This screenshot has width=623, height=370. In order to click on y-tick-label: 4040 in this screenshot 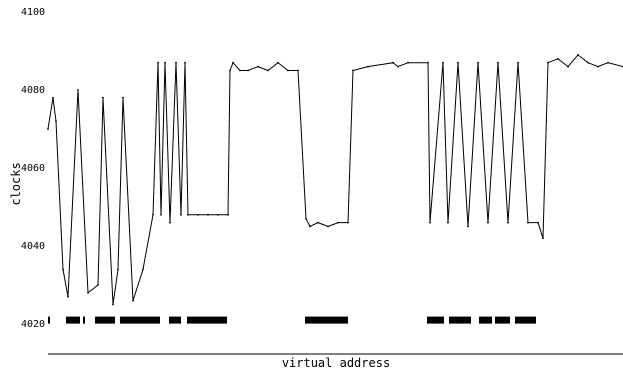, I will do `click(33, 246)`.